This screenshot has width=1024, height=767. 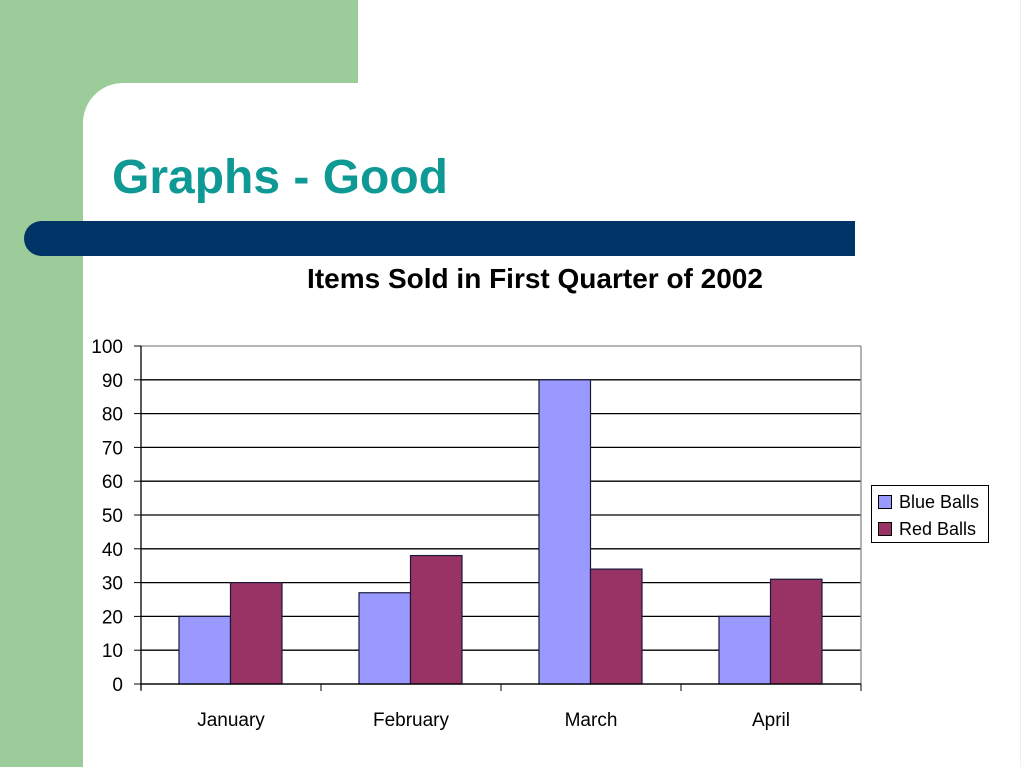 I want to click on y-tick-label: 40, so click(x=112, y=550).